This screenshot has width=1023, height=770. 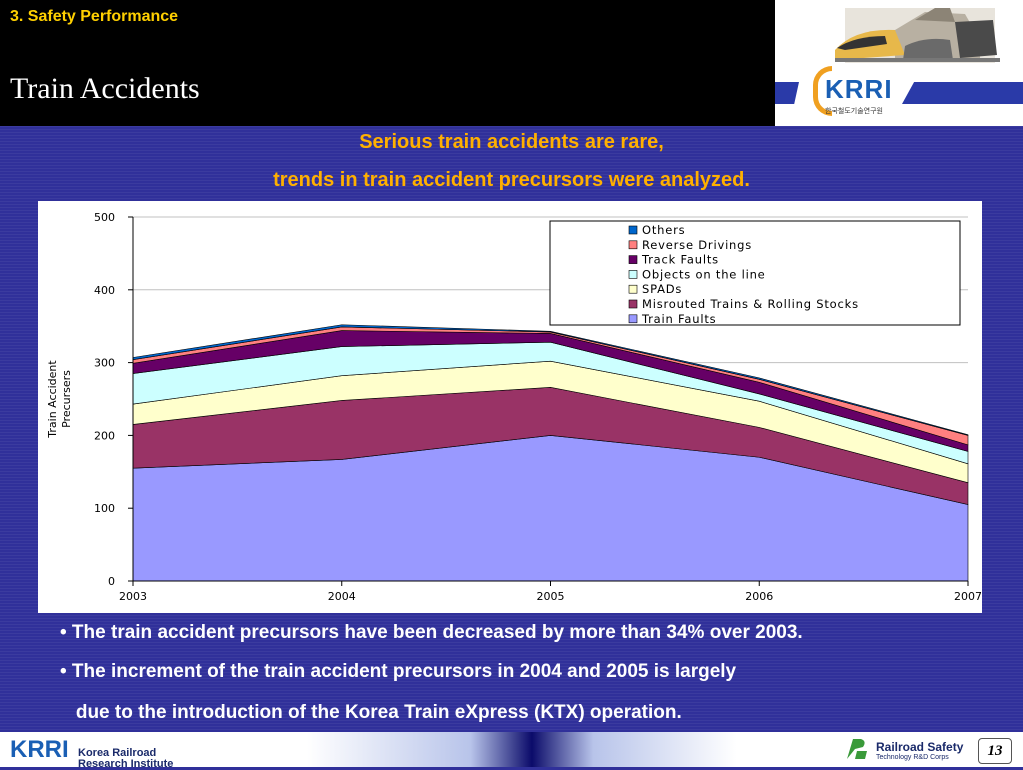 What do you see at coordinates (550, 380) in the screenshot?
I see `area-series` at bounding box center [550, 380].